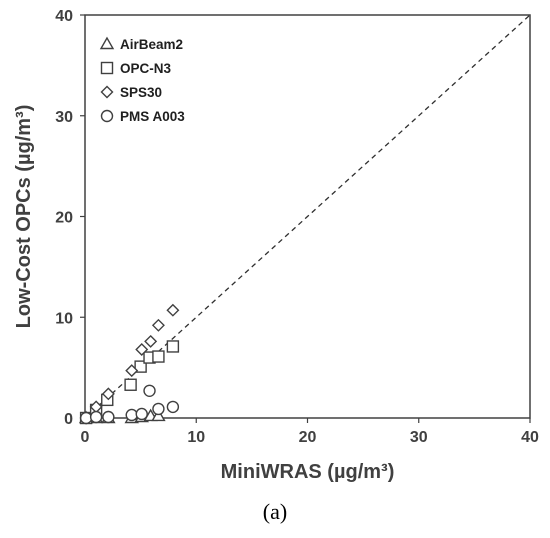 The image size is (550, 538). I want to click on figure-caption: (a), so click(275, 511).